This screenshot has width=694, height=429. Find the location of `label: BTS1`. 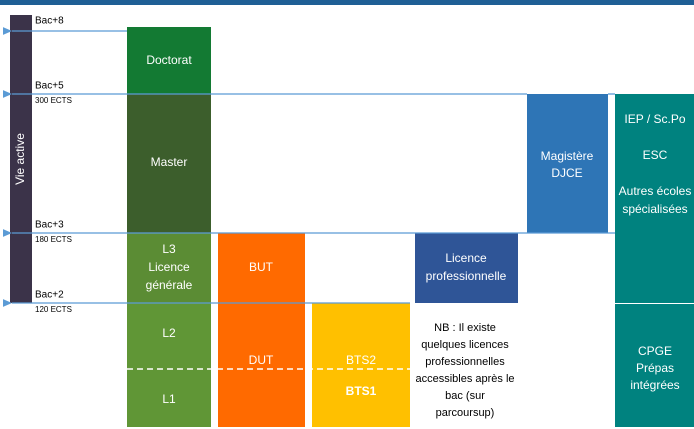

label: BTS1 is located at coordinates (361, 391).